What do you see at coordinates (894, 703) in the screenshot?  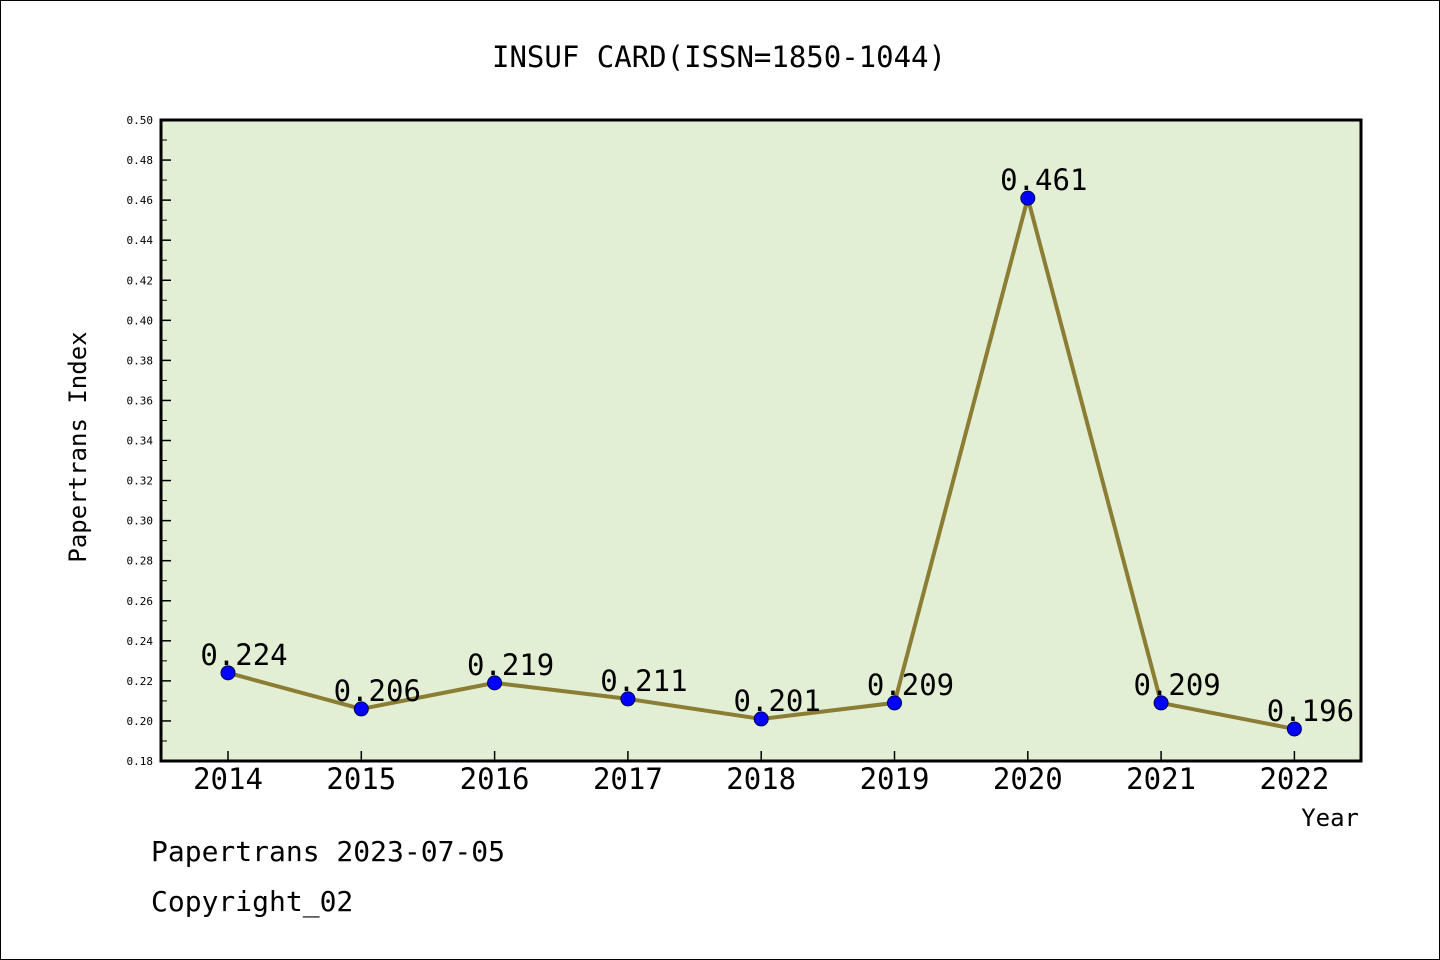 I see `data-point-2019` at bounding box center [894, 703].